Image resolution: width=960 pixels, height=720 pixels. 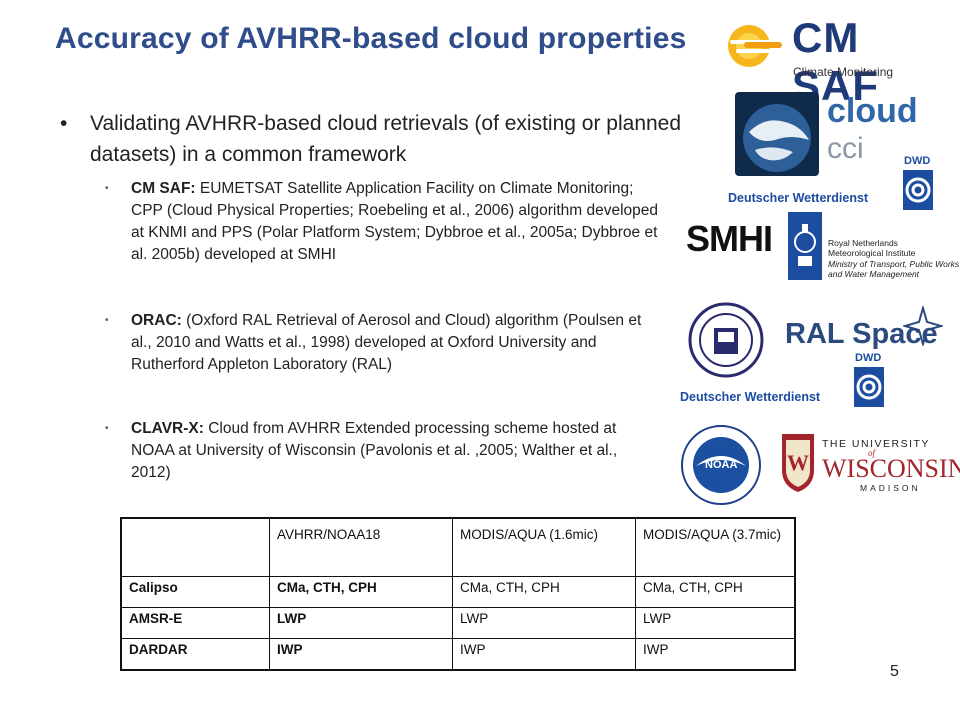 I want to click on table-header-cell: AVHRR/NOAA18, so click(x=361, y=547).